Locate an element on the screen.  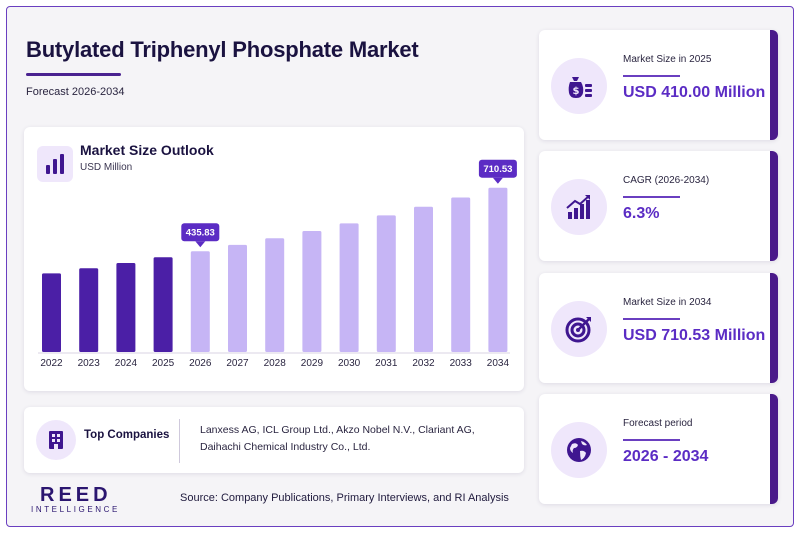
divider is located at coordinates (179, 441).